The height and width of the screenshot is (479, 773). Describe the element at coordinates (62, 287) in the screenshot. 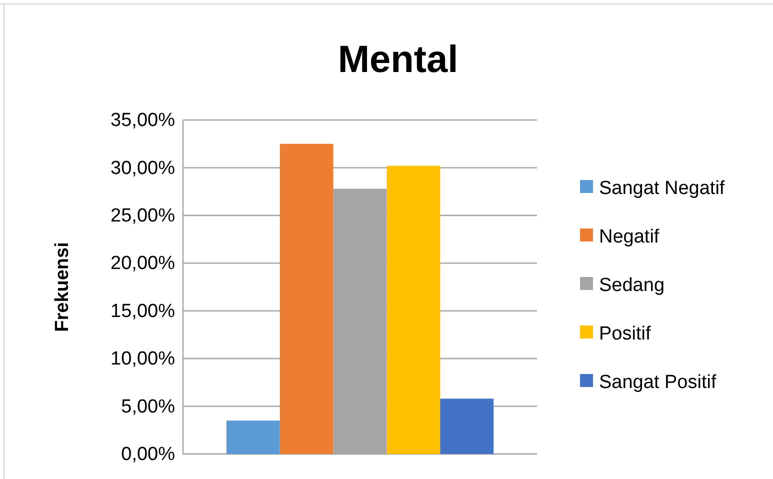

I see `y-axis-title: Frekuensi` at that location.